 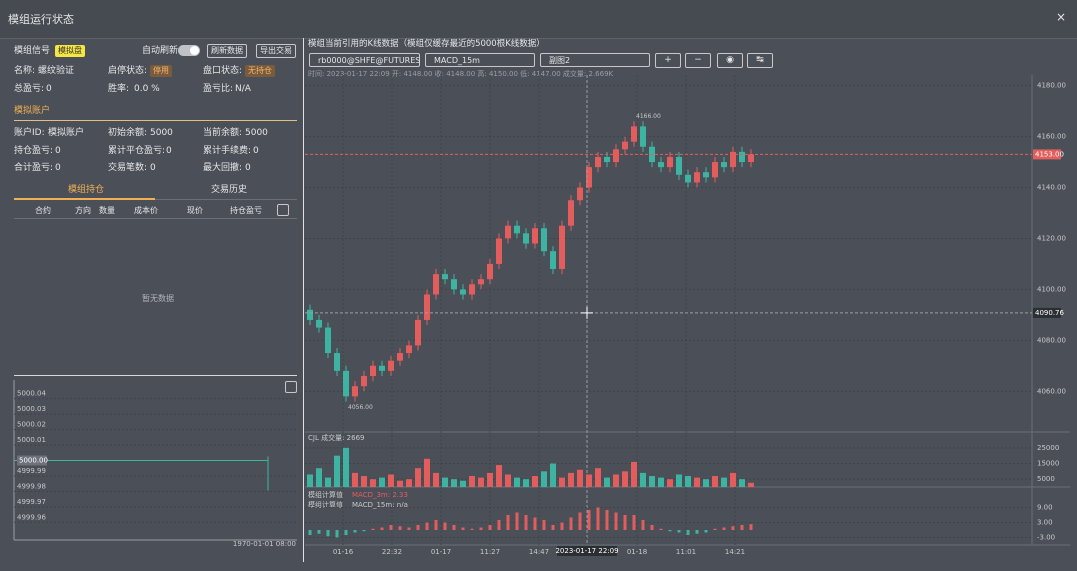 What do you see at coordinates (194, 50) in the screenshot?
I see `toggle-knob` at bounding box center [194, 50].